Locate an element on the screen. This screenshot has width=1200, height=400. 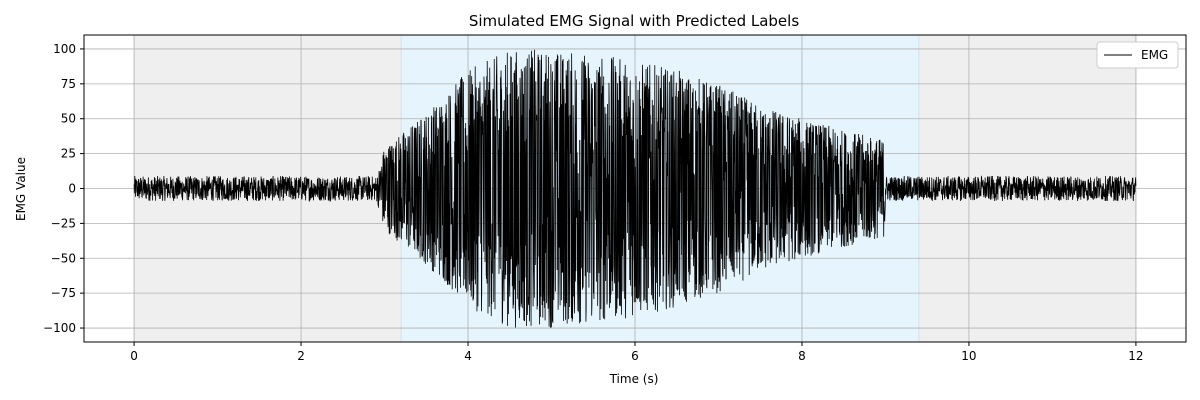
x-tick-label: 6 is located at coordinates (635, 356).